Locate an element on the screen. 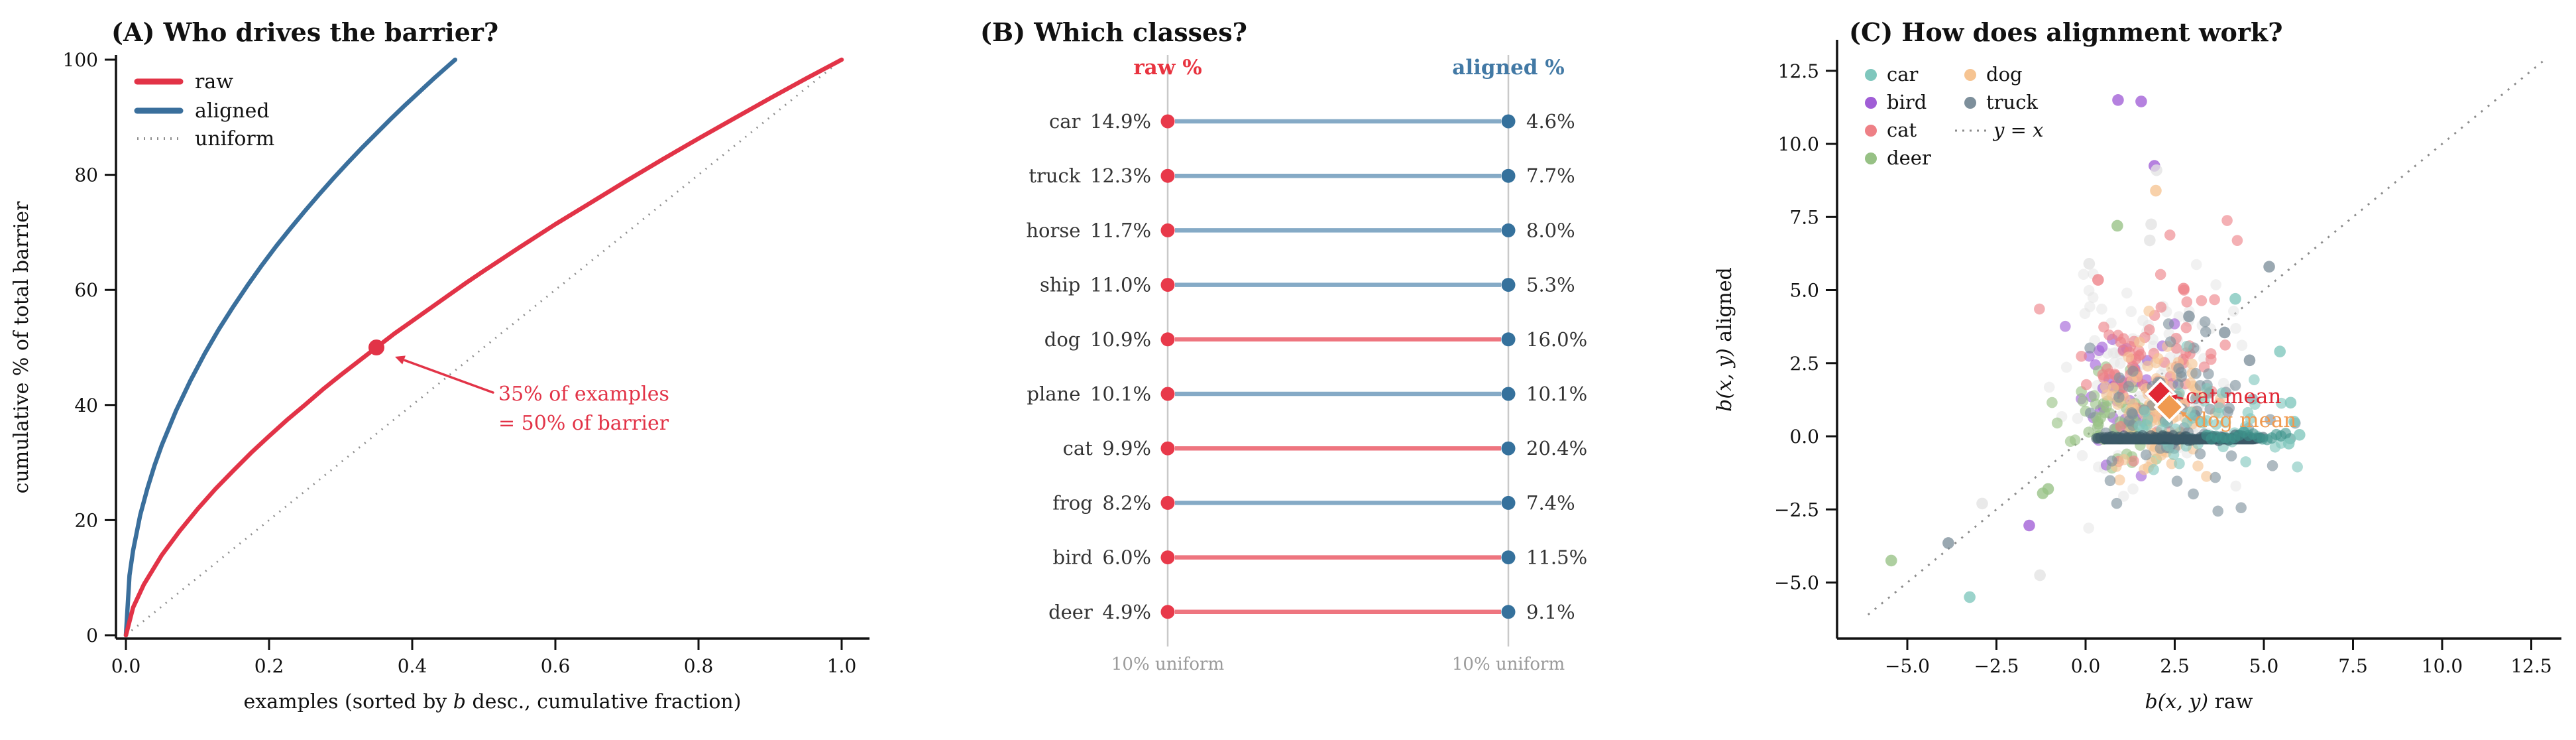 The height and width of the screenshot is (740, 2576). annotation-line2: = 50% of barrier is located at coordinates (584, 423).